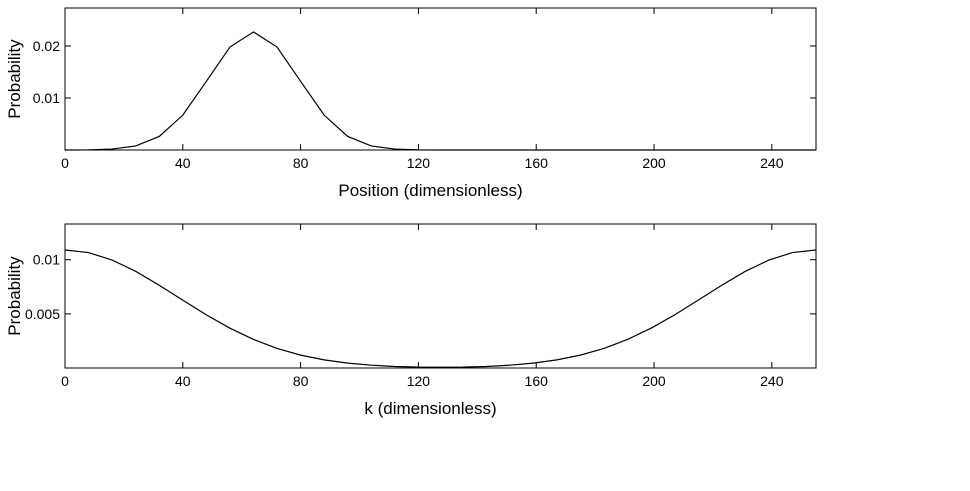 This screenshot has height=491, width=970. I want to click on y-tick-label: 0.02, so click(46, 46).